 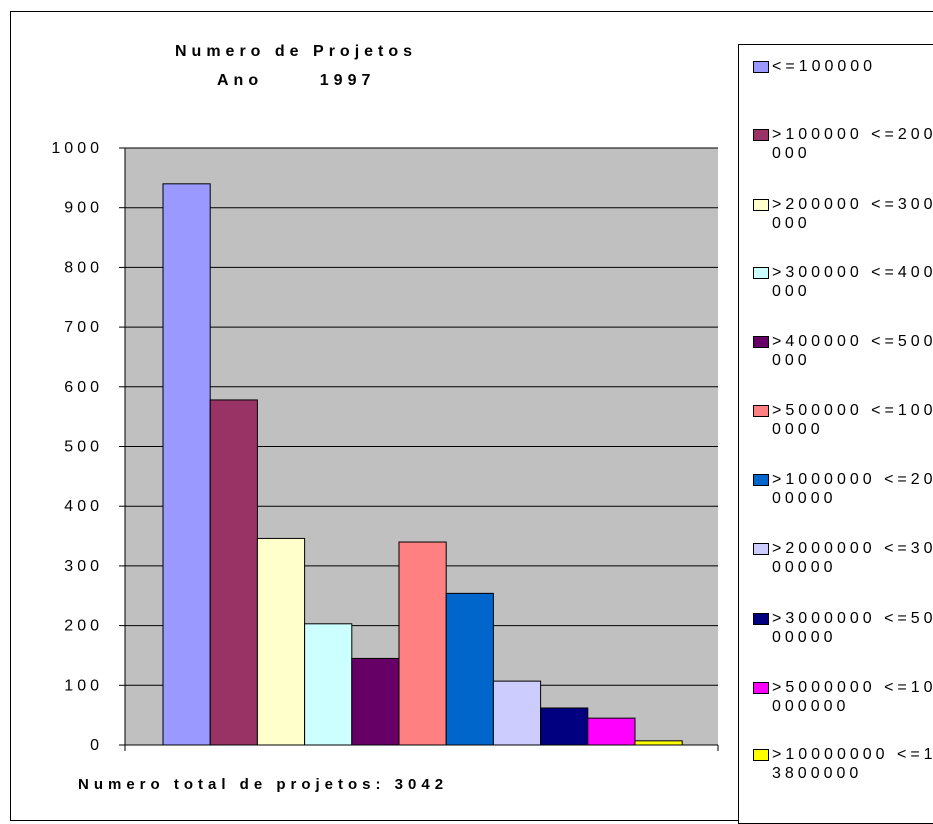 I want to click on y-tick-label: 600, so click(x=83, y=387).